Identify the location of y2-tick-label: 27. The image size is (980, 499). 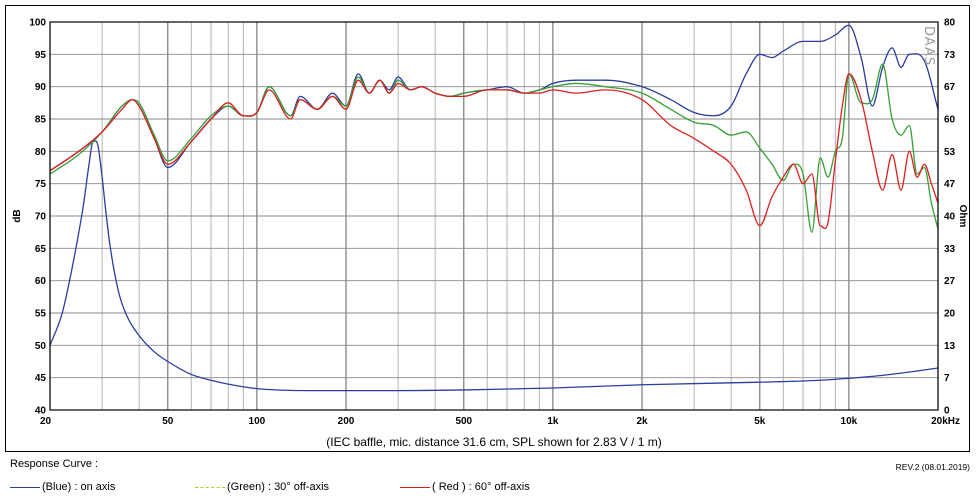
(950, 281).